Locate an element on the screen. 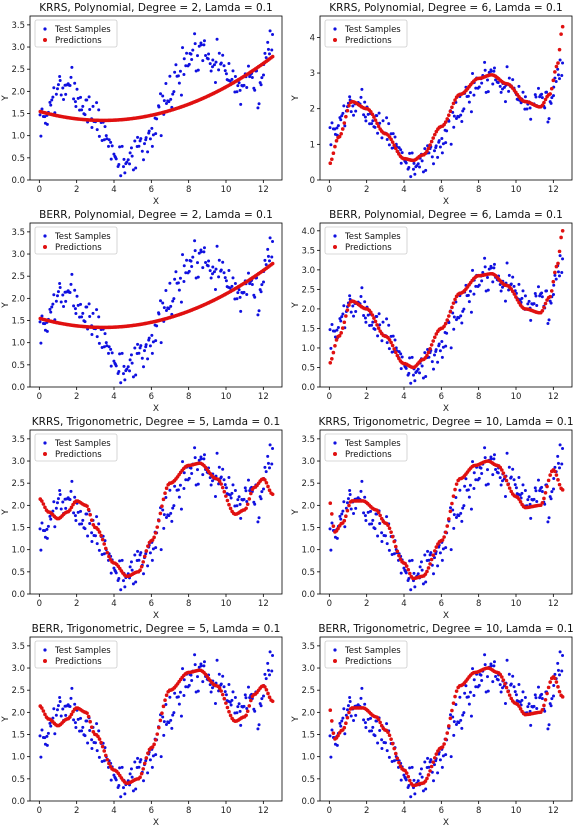  y-tick-label: 4.0 is located at coordinates (308, 232).